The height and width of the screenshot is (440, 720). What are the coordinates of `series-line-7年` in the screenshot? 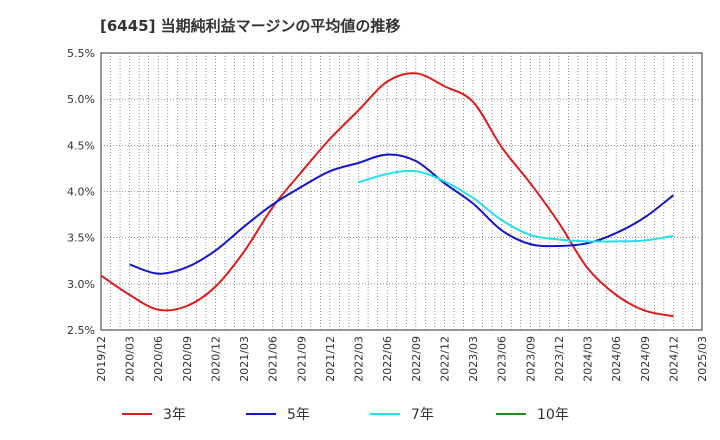 It's located at (516, 206).